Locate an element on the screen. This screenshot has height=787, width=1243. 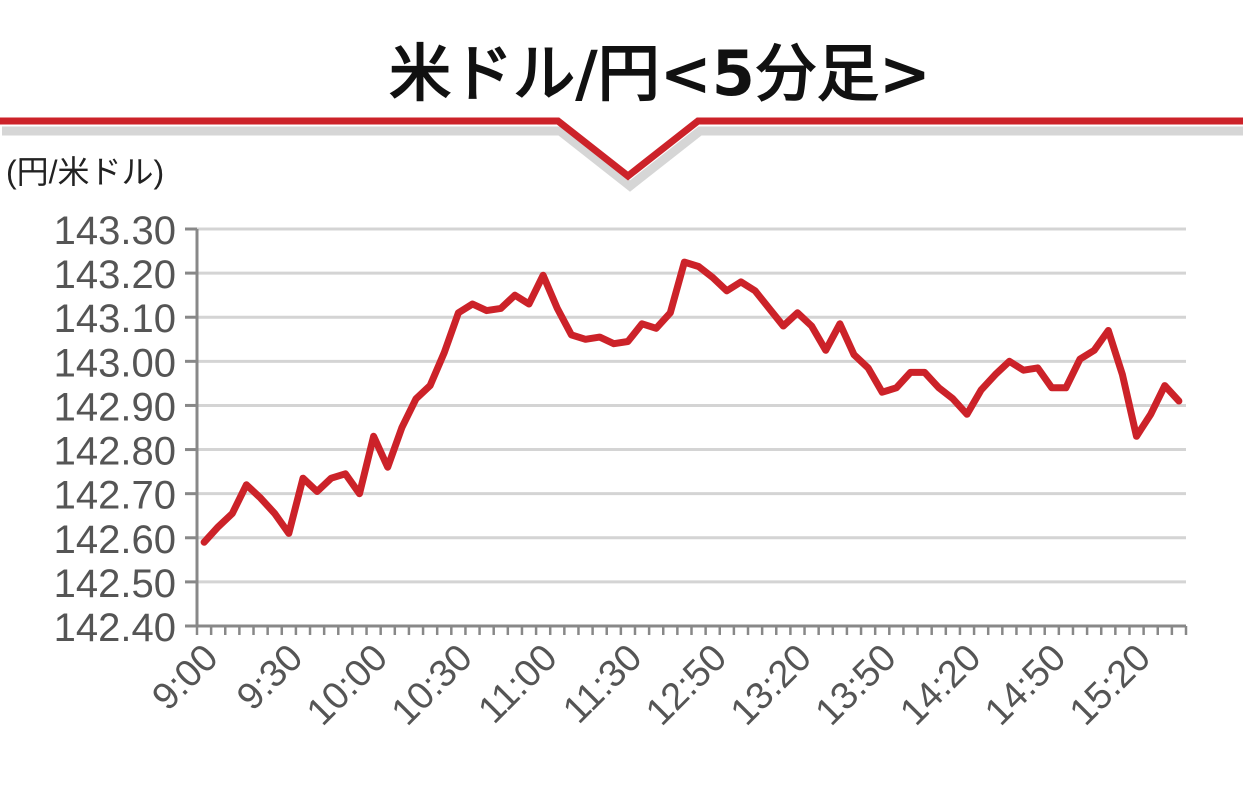
x-tick-label: 10:00 is located at coordinates (347, 685).